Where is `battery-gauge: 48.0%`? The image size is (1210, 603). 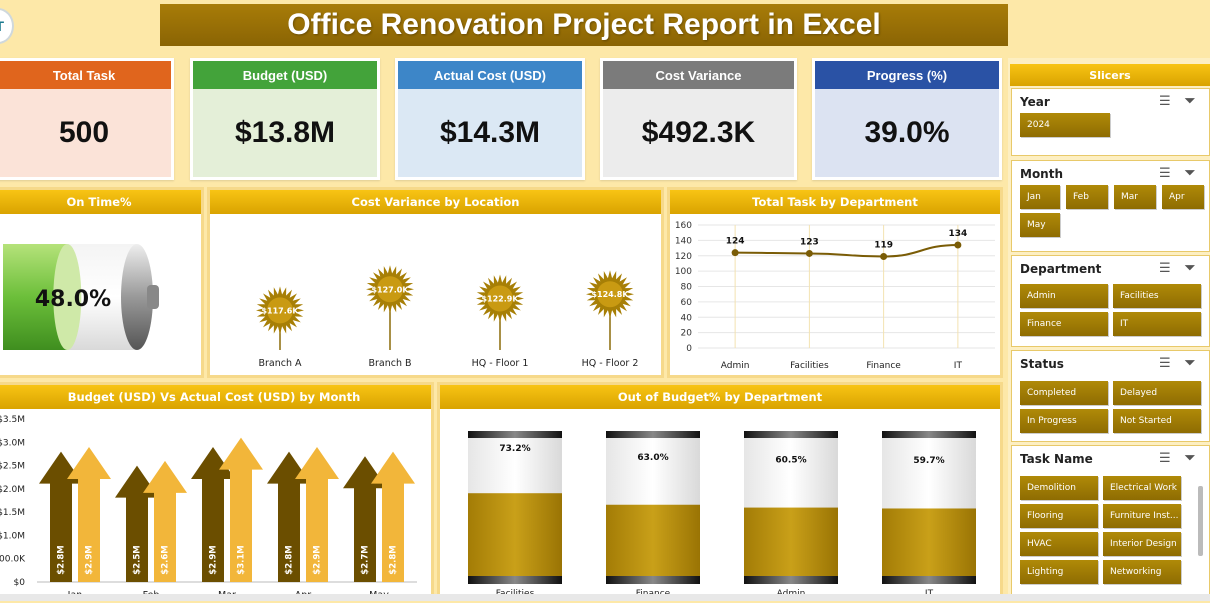 battery-gauge: 48.0% is located at coordinates (81, 297).